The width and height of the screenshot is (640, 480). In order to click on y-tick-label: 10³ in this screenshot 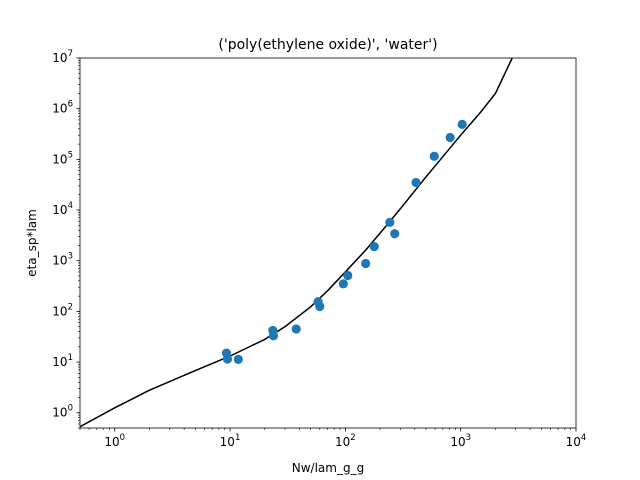, I will do `click(62, 260)`.